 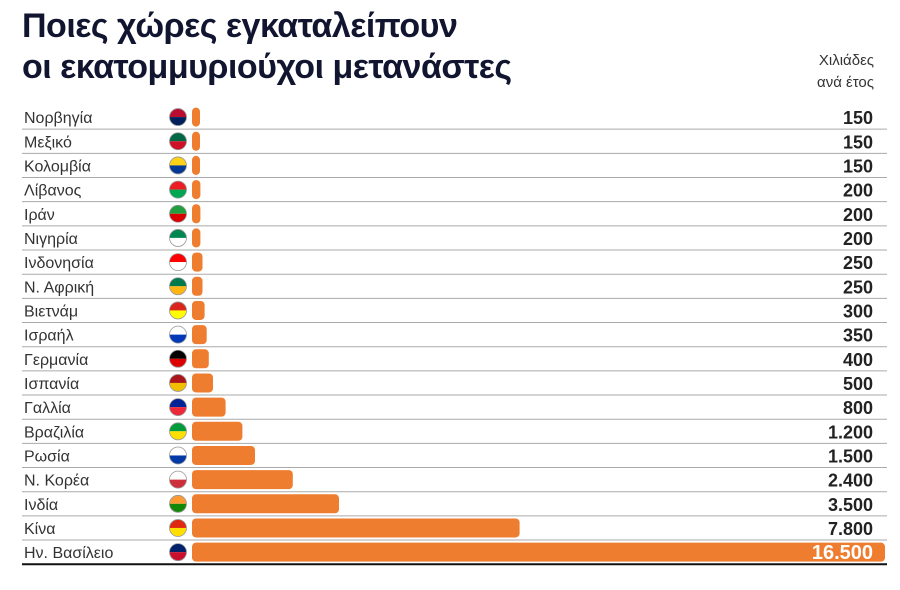 What do you see at coordinates (58, 118) in the screenshot?
I see `category-label: Νορβηγία` at bounding box center [58, 118].